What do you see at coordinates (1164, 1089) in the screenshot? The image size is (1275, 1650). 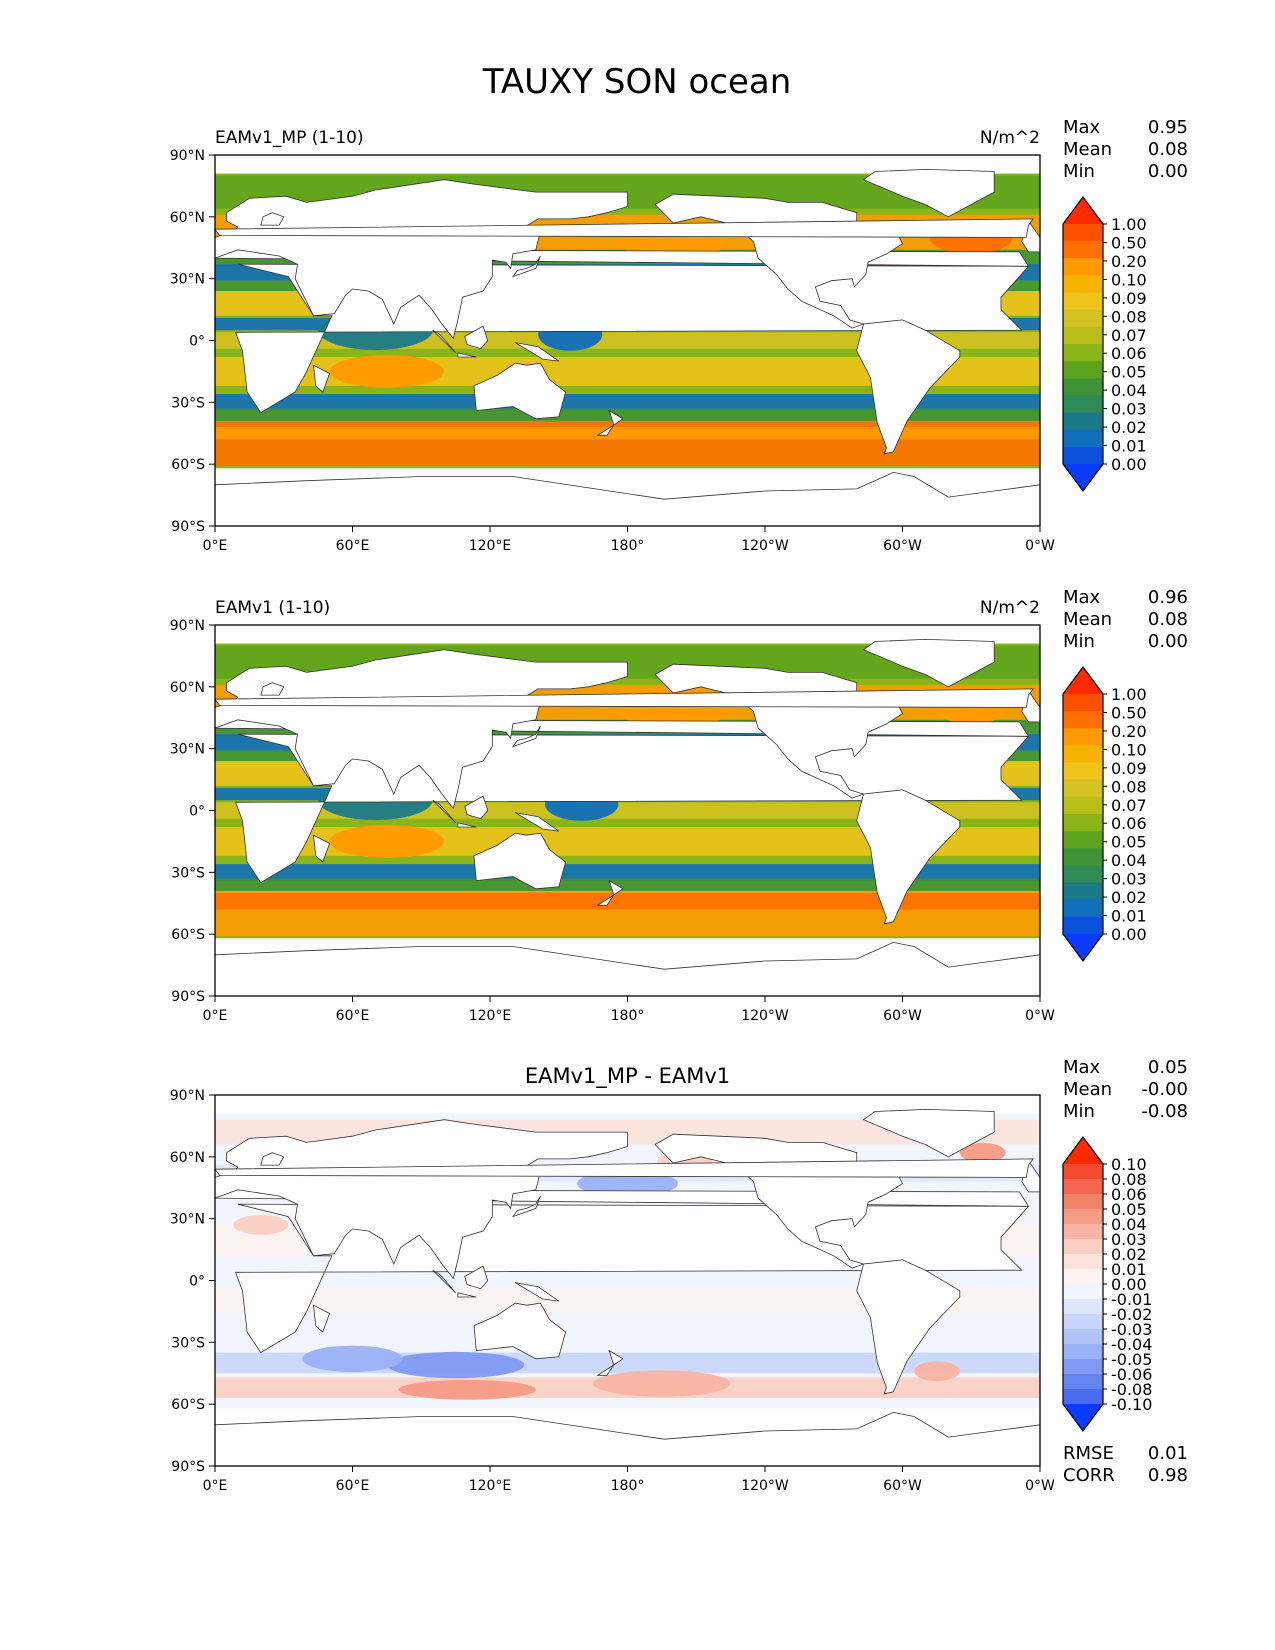 I see `stat-value: -0.00` at bounding box center [1164, 1089].